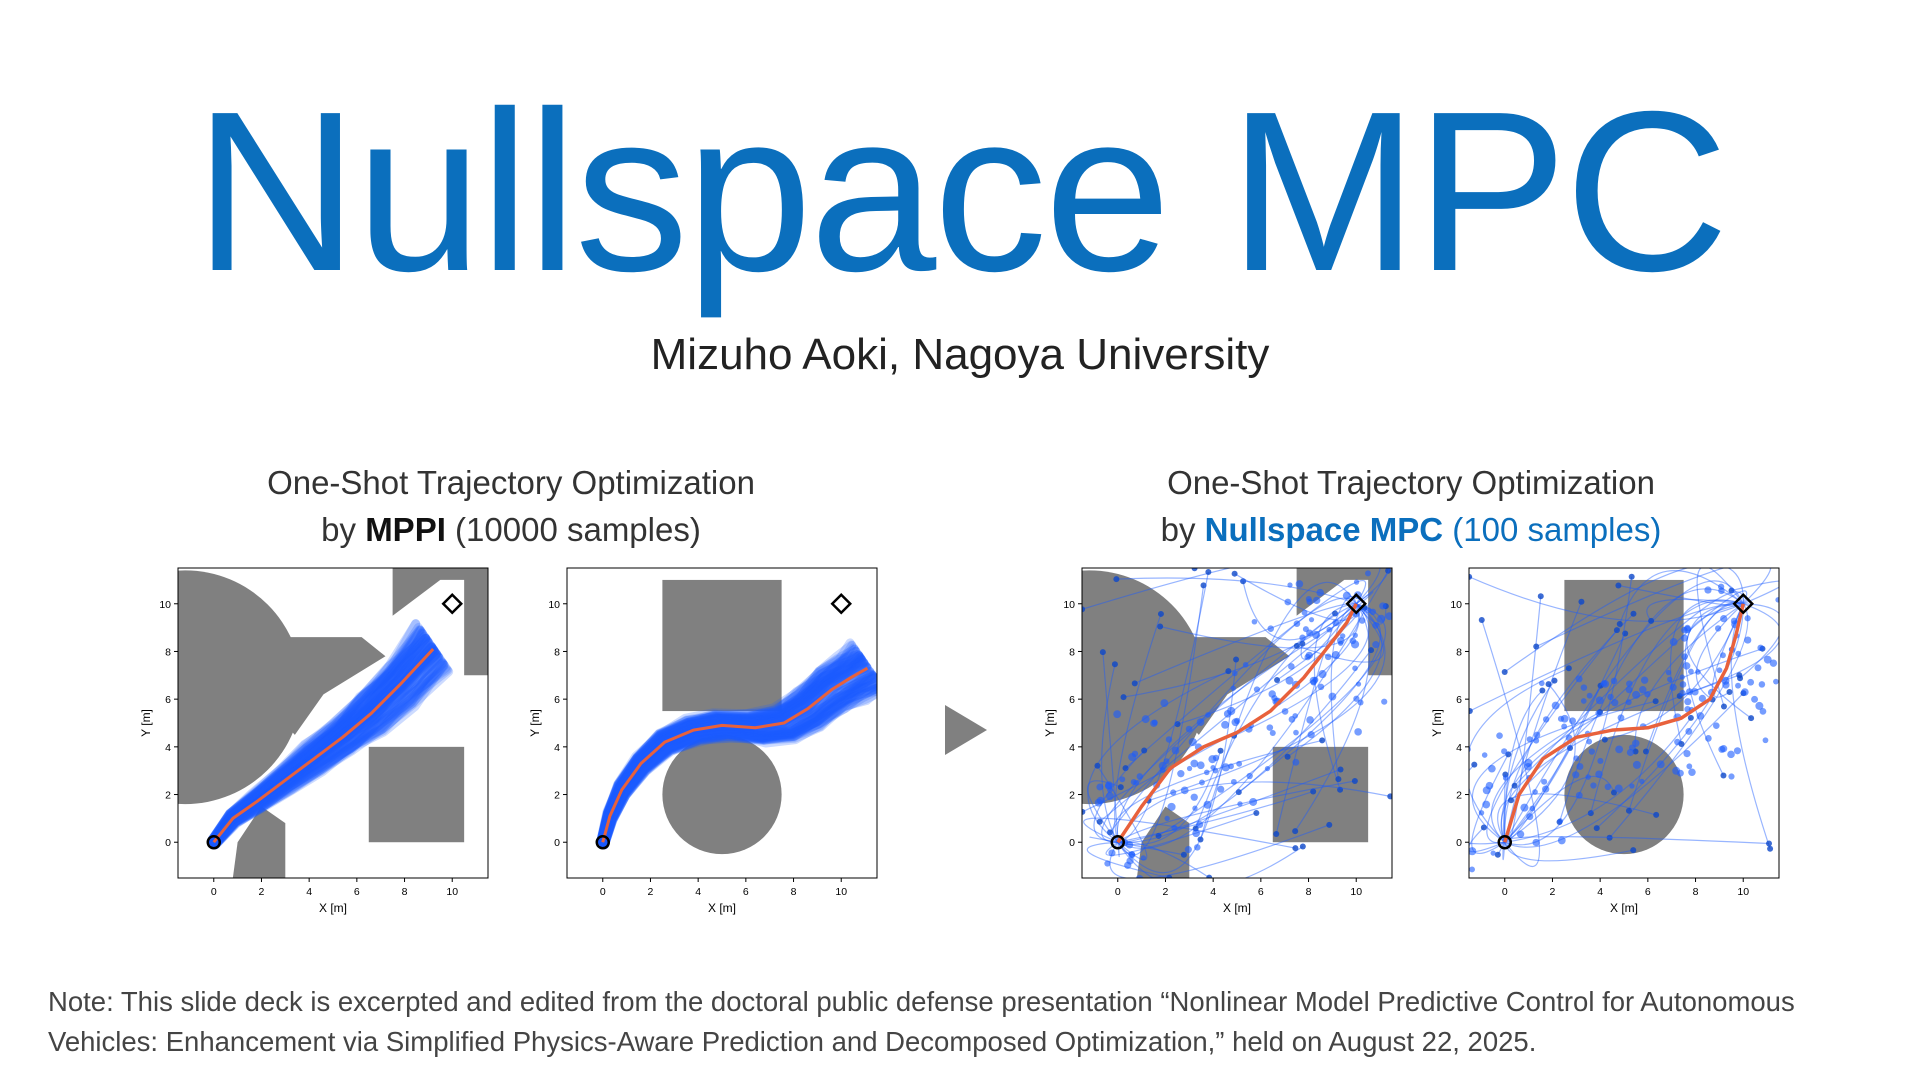 This screenshot has width=1920, height=1080. I want to click on x-tick-label: 10, so click(1743, 892).